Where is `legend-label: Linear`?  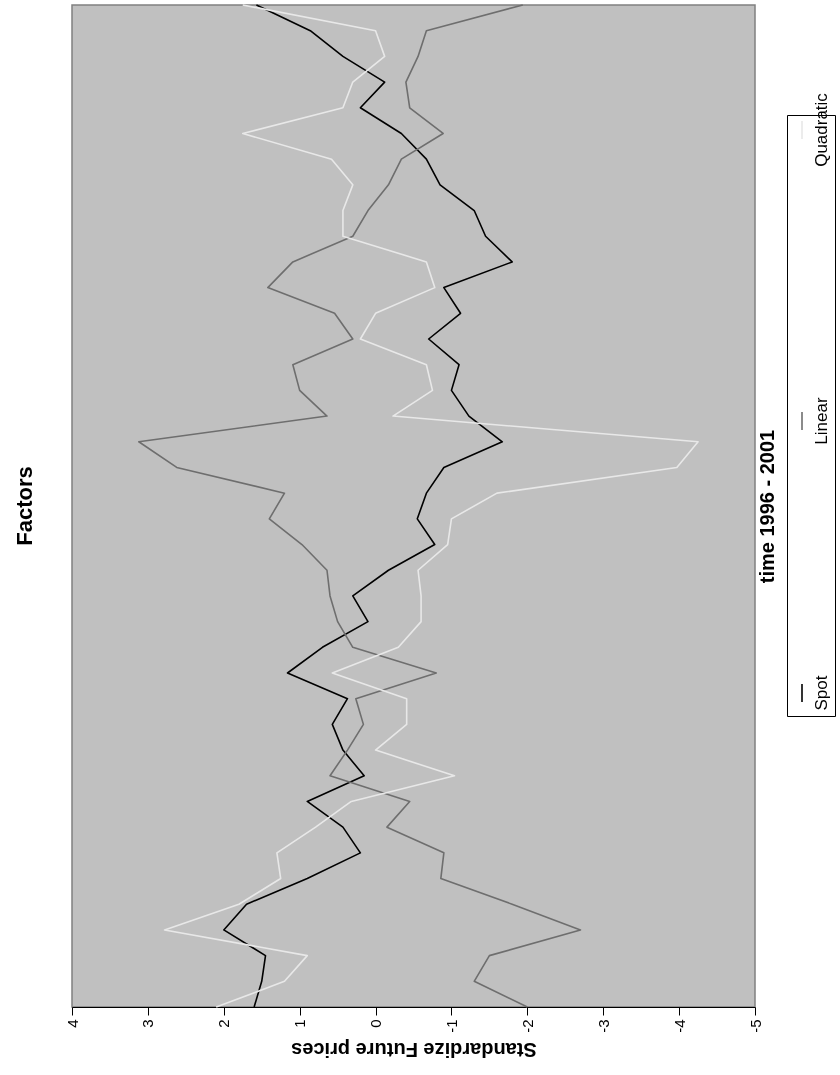 legend-label: Linear is located at coordinates (821, 421).